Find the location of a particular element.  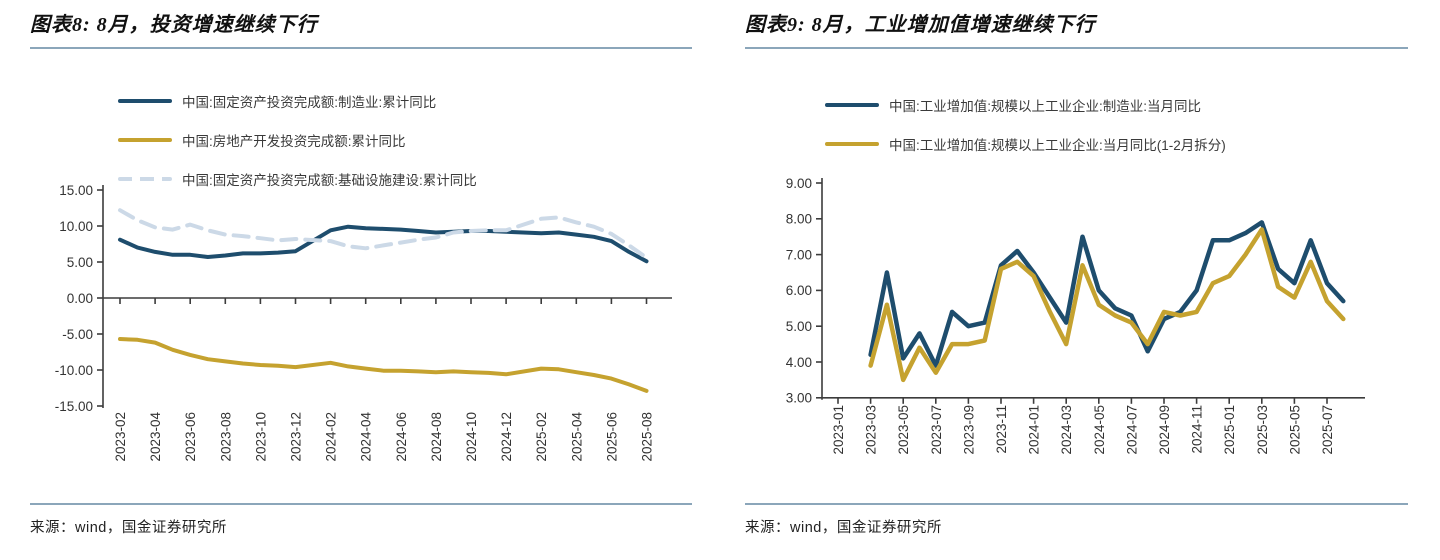

legend-label: 中国:房地产开发投资完成额:累计同比 is located at coordinates (294, 141).